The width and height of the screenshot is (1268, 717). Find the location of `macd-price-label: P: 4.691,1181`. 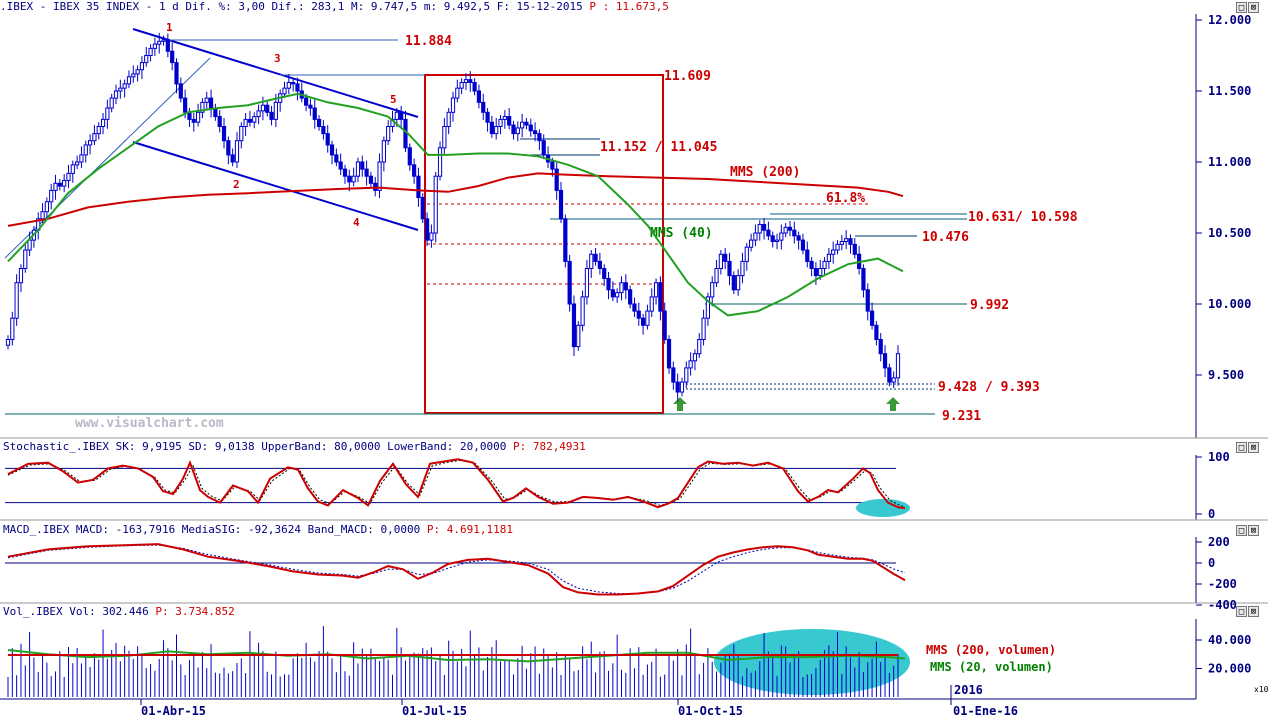

macd-price-label: P: 4.691,1181 is located at coordinates (469, 529).